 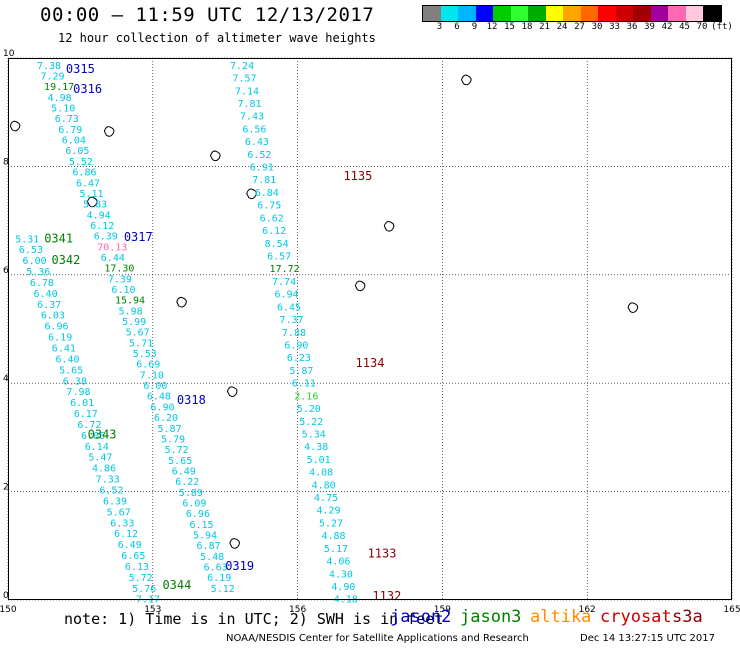 I want to click on wave-height-color-scale, so click(x=572, y=13).